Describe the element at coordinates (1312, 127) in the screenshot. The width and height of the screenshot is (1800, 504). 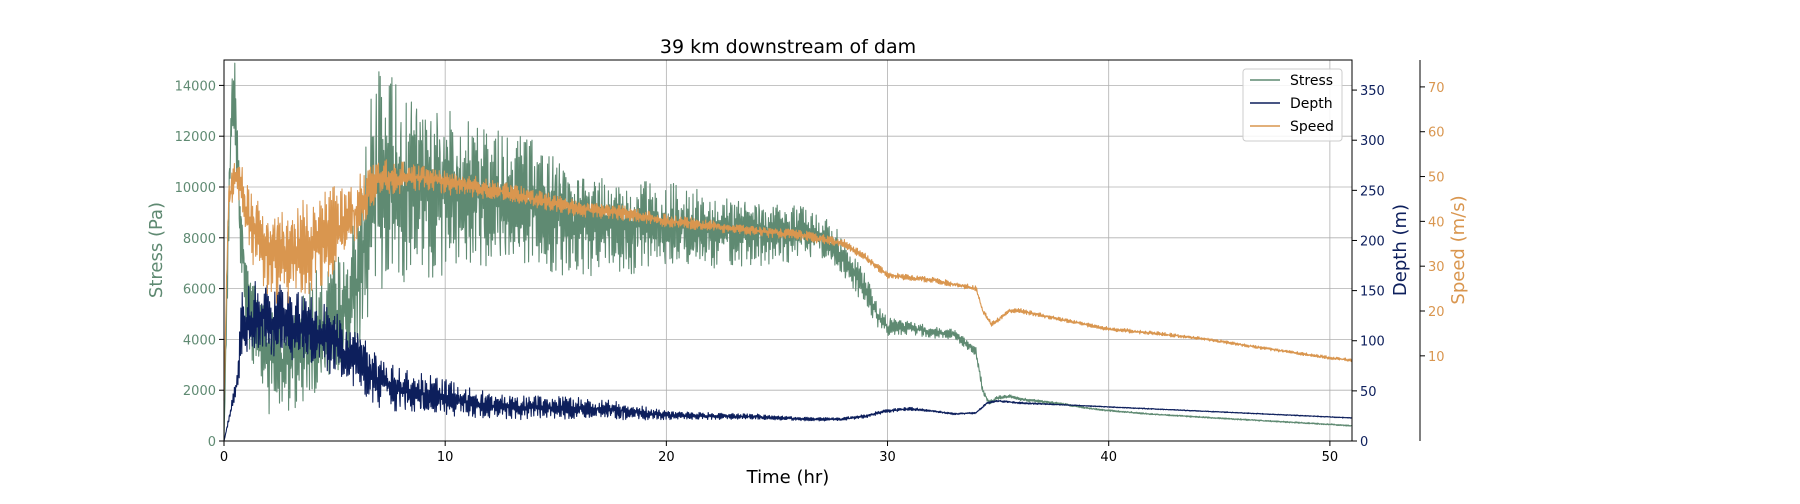
I see `legend-label-speed: Speed` at that location.